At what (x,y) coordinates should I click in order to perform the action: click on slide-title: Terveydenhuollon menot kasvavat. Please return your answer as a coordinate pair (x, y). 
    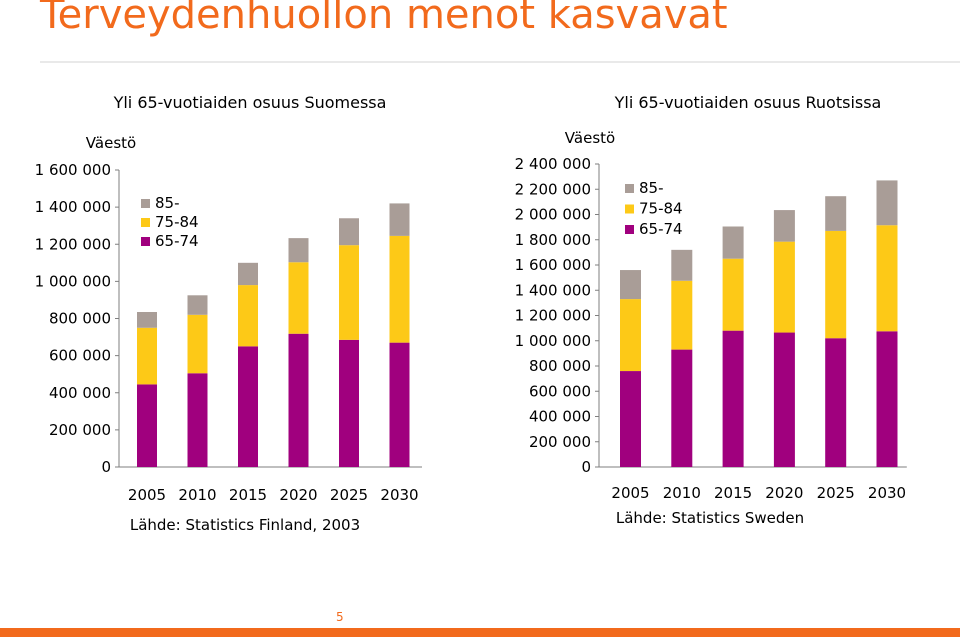
    Looking at the image, I should click on (384, 19).